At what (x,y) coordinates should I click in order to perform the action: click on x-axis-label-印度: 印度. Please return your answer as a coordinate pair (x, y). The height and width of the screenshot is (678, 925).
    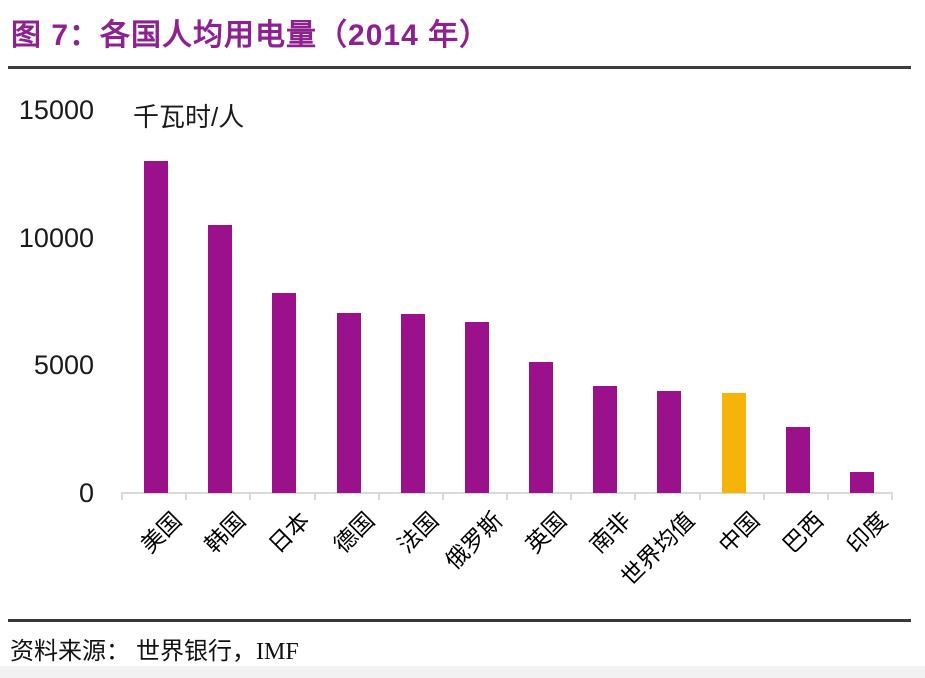
    Looking at the image, I should click on (867, 532).